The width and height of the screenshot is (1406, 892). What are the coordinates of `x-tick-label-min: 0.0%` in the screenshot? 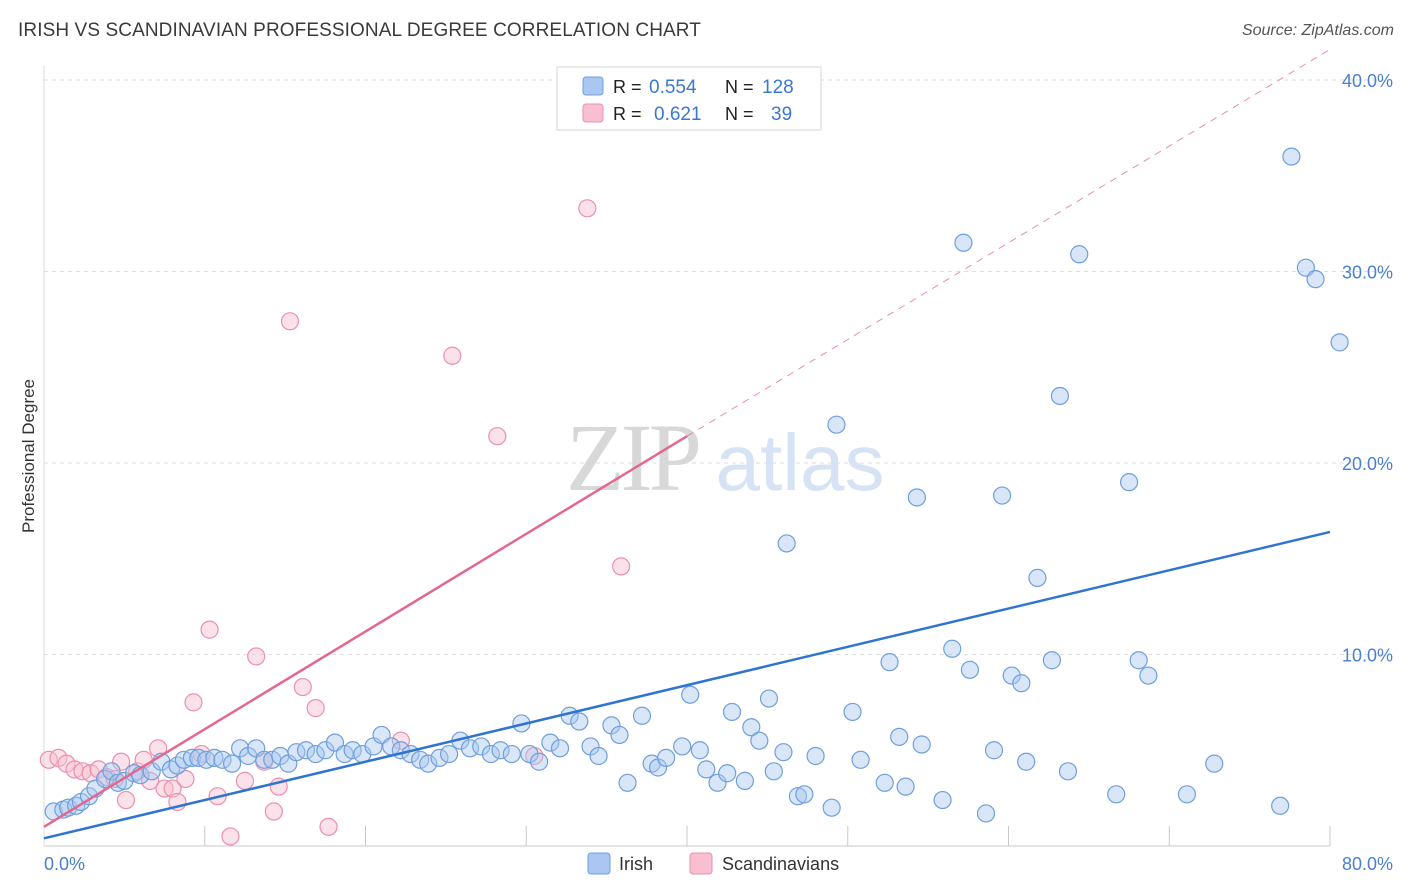 It's located at (64, 864).